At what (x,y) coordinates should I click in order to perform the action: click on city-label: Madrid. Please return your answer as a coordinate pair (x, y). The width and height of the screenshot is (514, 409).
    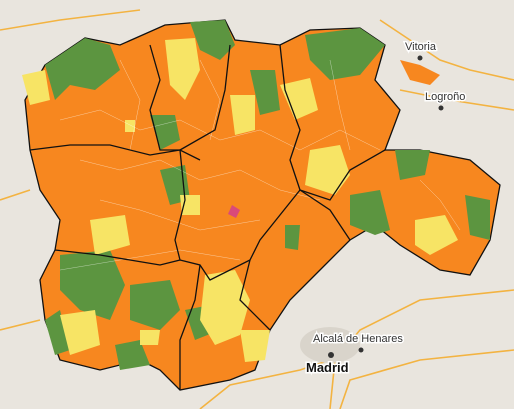
    Looking at the image, I should click on (327, 367).